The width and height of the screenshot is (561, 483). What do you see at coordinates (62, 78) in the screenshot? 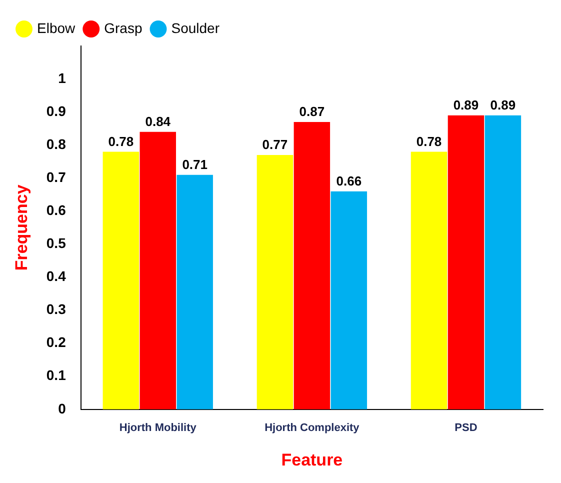
I see `y-tick-label: 1` at bounding box center [62, 78].